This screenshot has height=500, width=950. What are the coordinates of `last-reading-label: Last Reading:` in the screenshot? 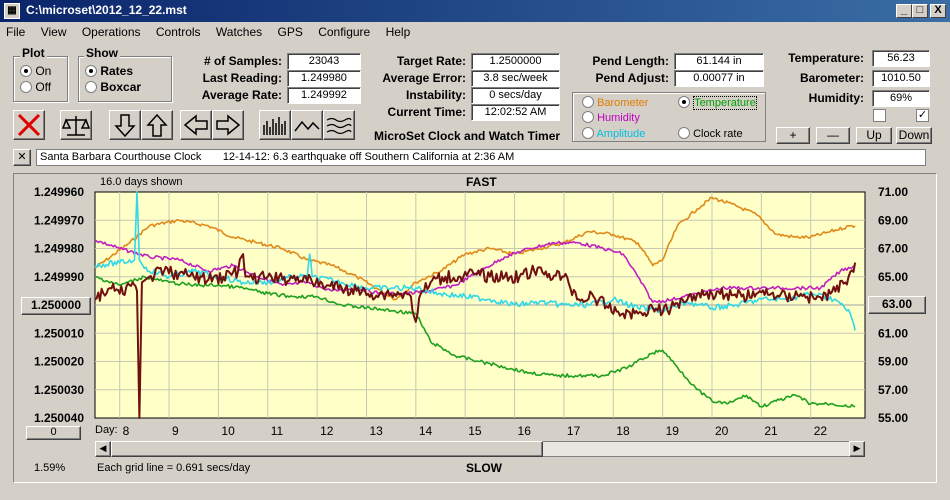 It's located at (242, 78).